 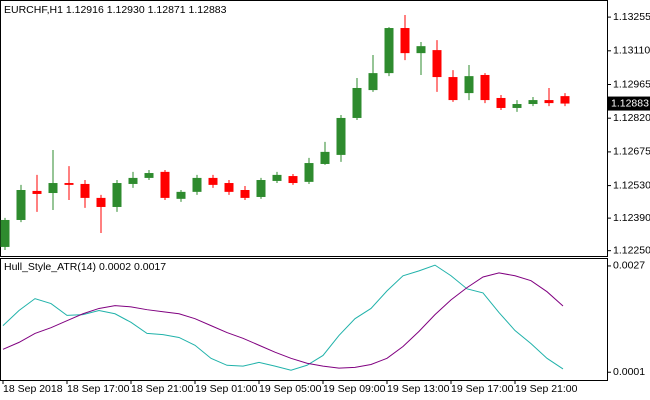 I want to click on ohlc-value: 1.12930, so click(x=126, y=10).